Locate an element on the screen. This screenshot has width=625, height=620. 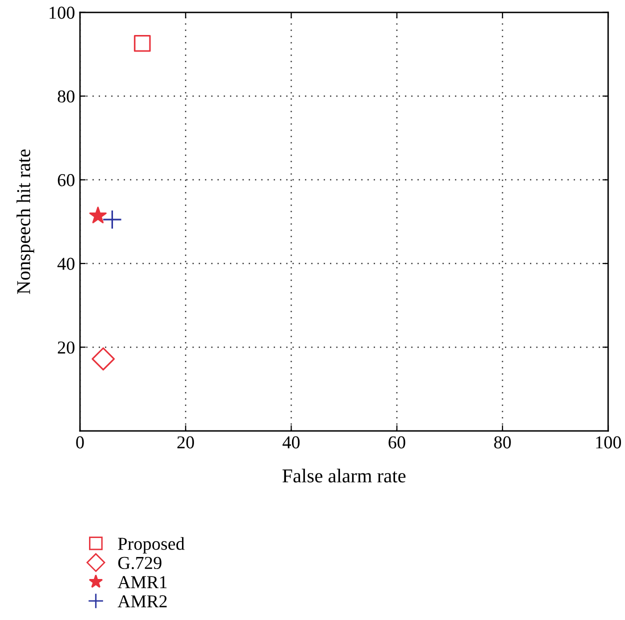
y-tick-label: 60 is located at coordinates (66, 180).